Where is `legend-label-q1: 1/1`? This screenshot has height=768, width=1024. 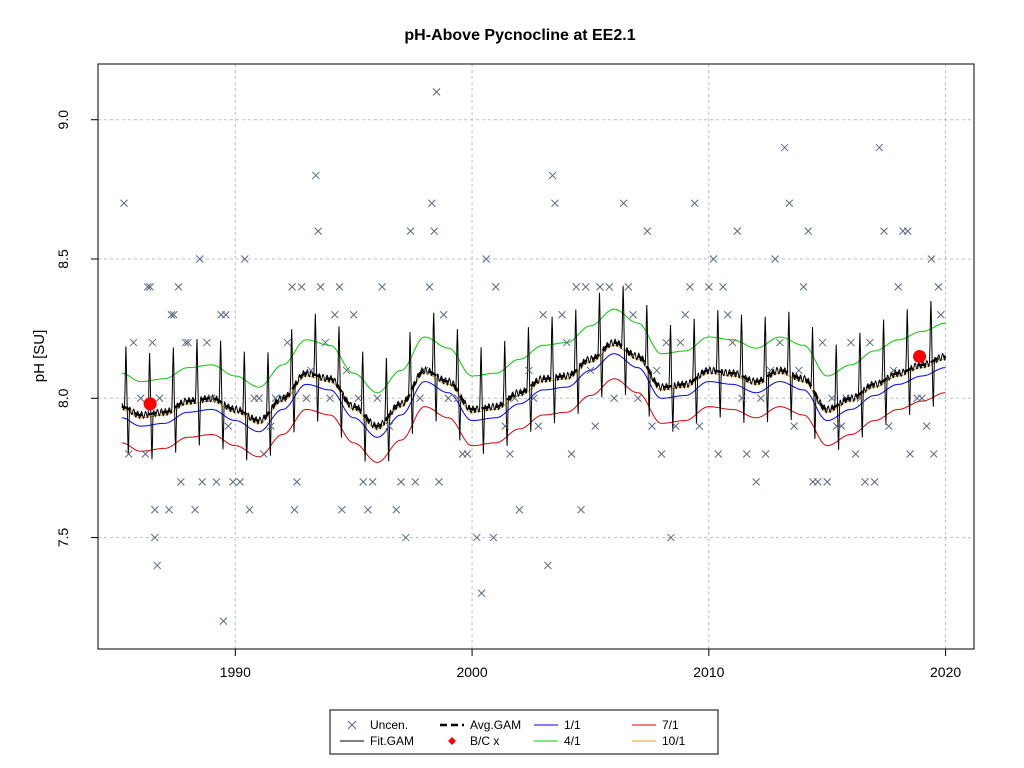 legend-label-q1: 1/1 is located at coordinates (572, 725).